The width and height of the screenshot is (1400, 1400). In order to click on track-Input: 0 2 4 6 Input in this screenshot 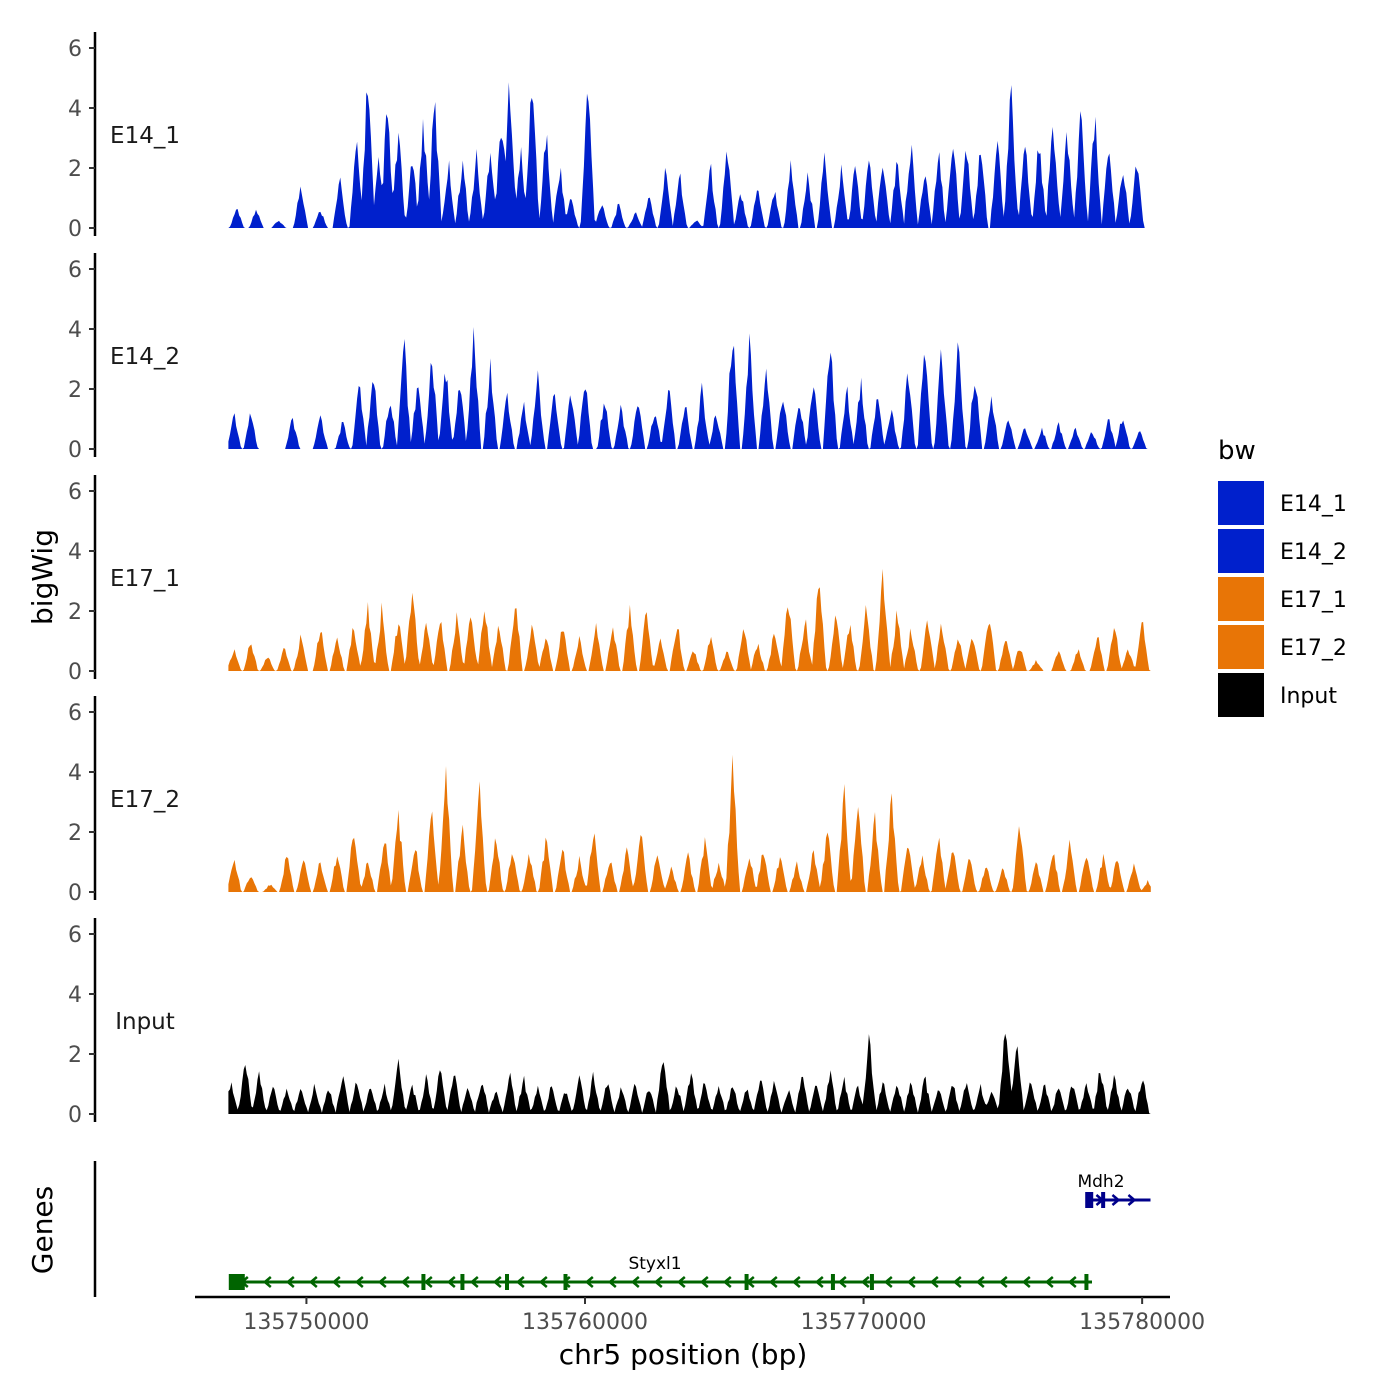, I will do `click(609, 1023)`.